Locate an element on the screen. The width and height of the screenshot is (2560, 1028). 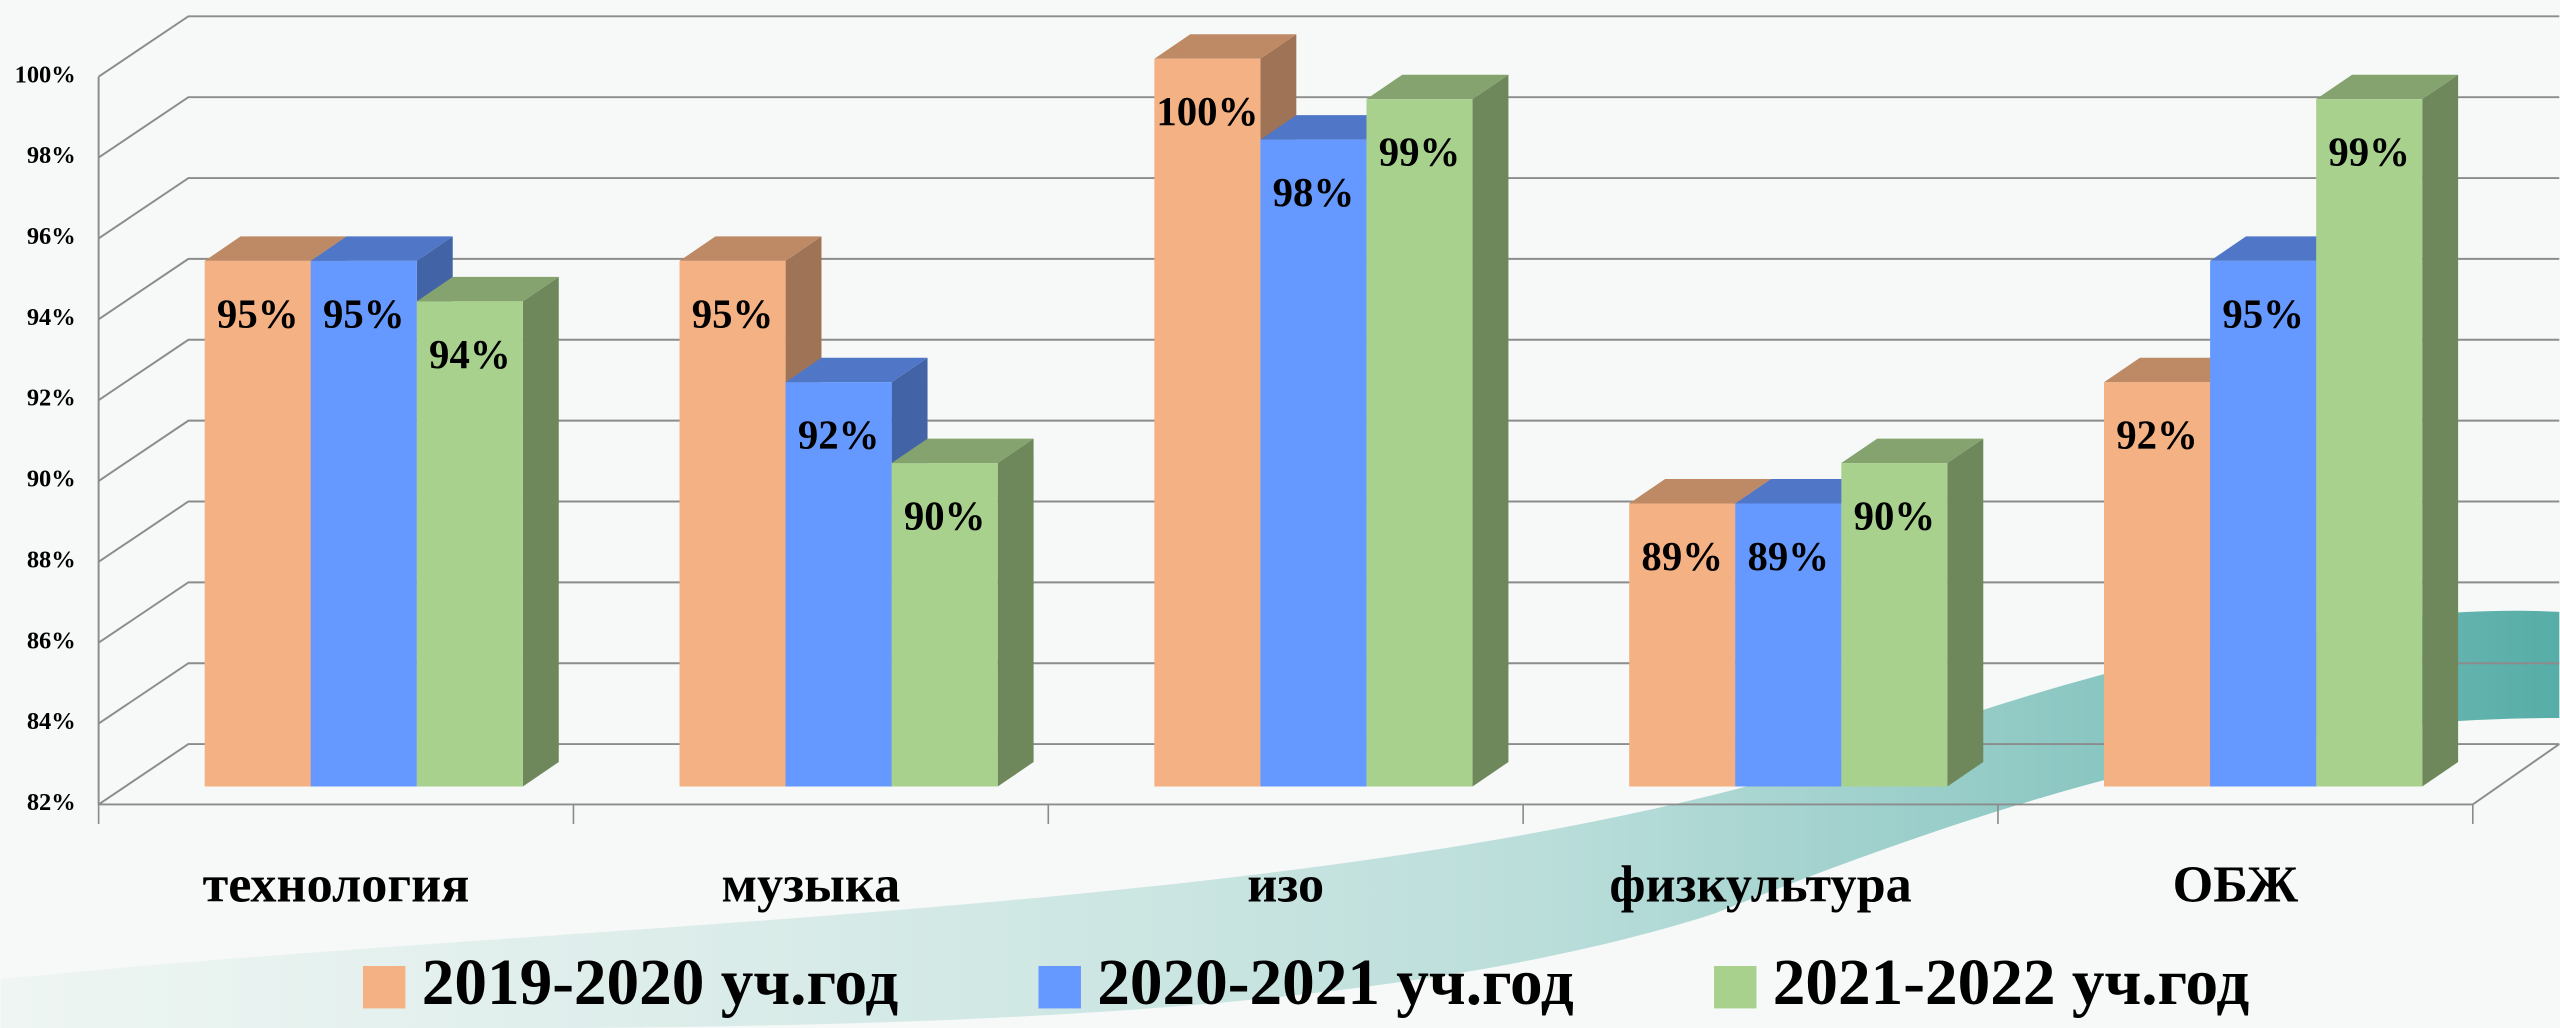
data-label: 98% is located at coordinates (1314, 192).